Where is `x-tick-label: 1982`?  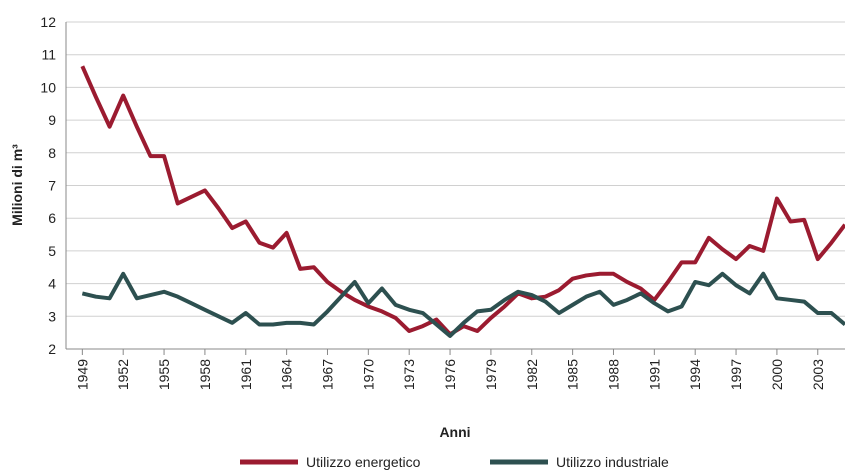
x-tick-label: 1982 is located at coordinates (532, 374).